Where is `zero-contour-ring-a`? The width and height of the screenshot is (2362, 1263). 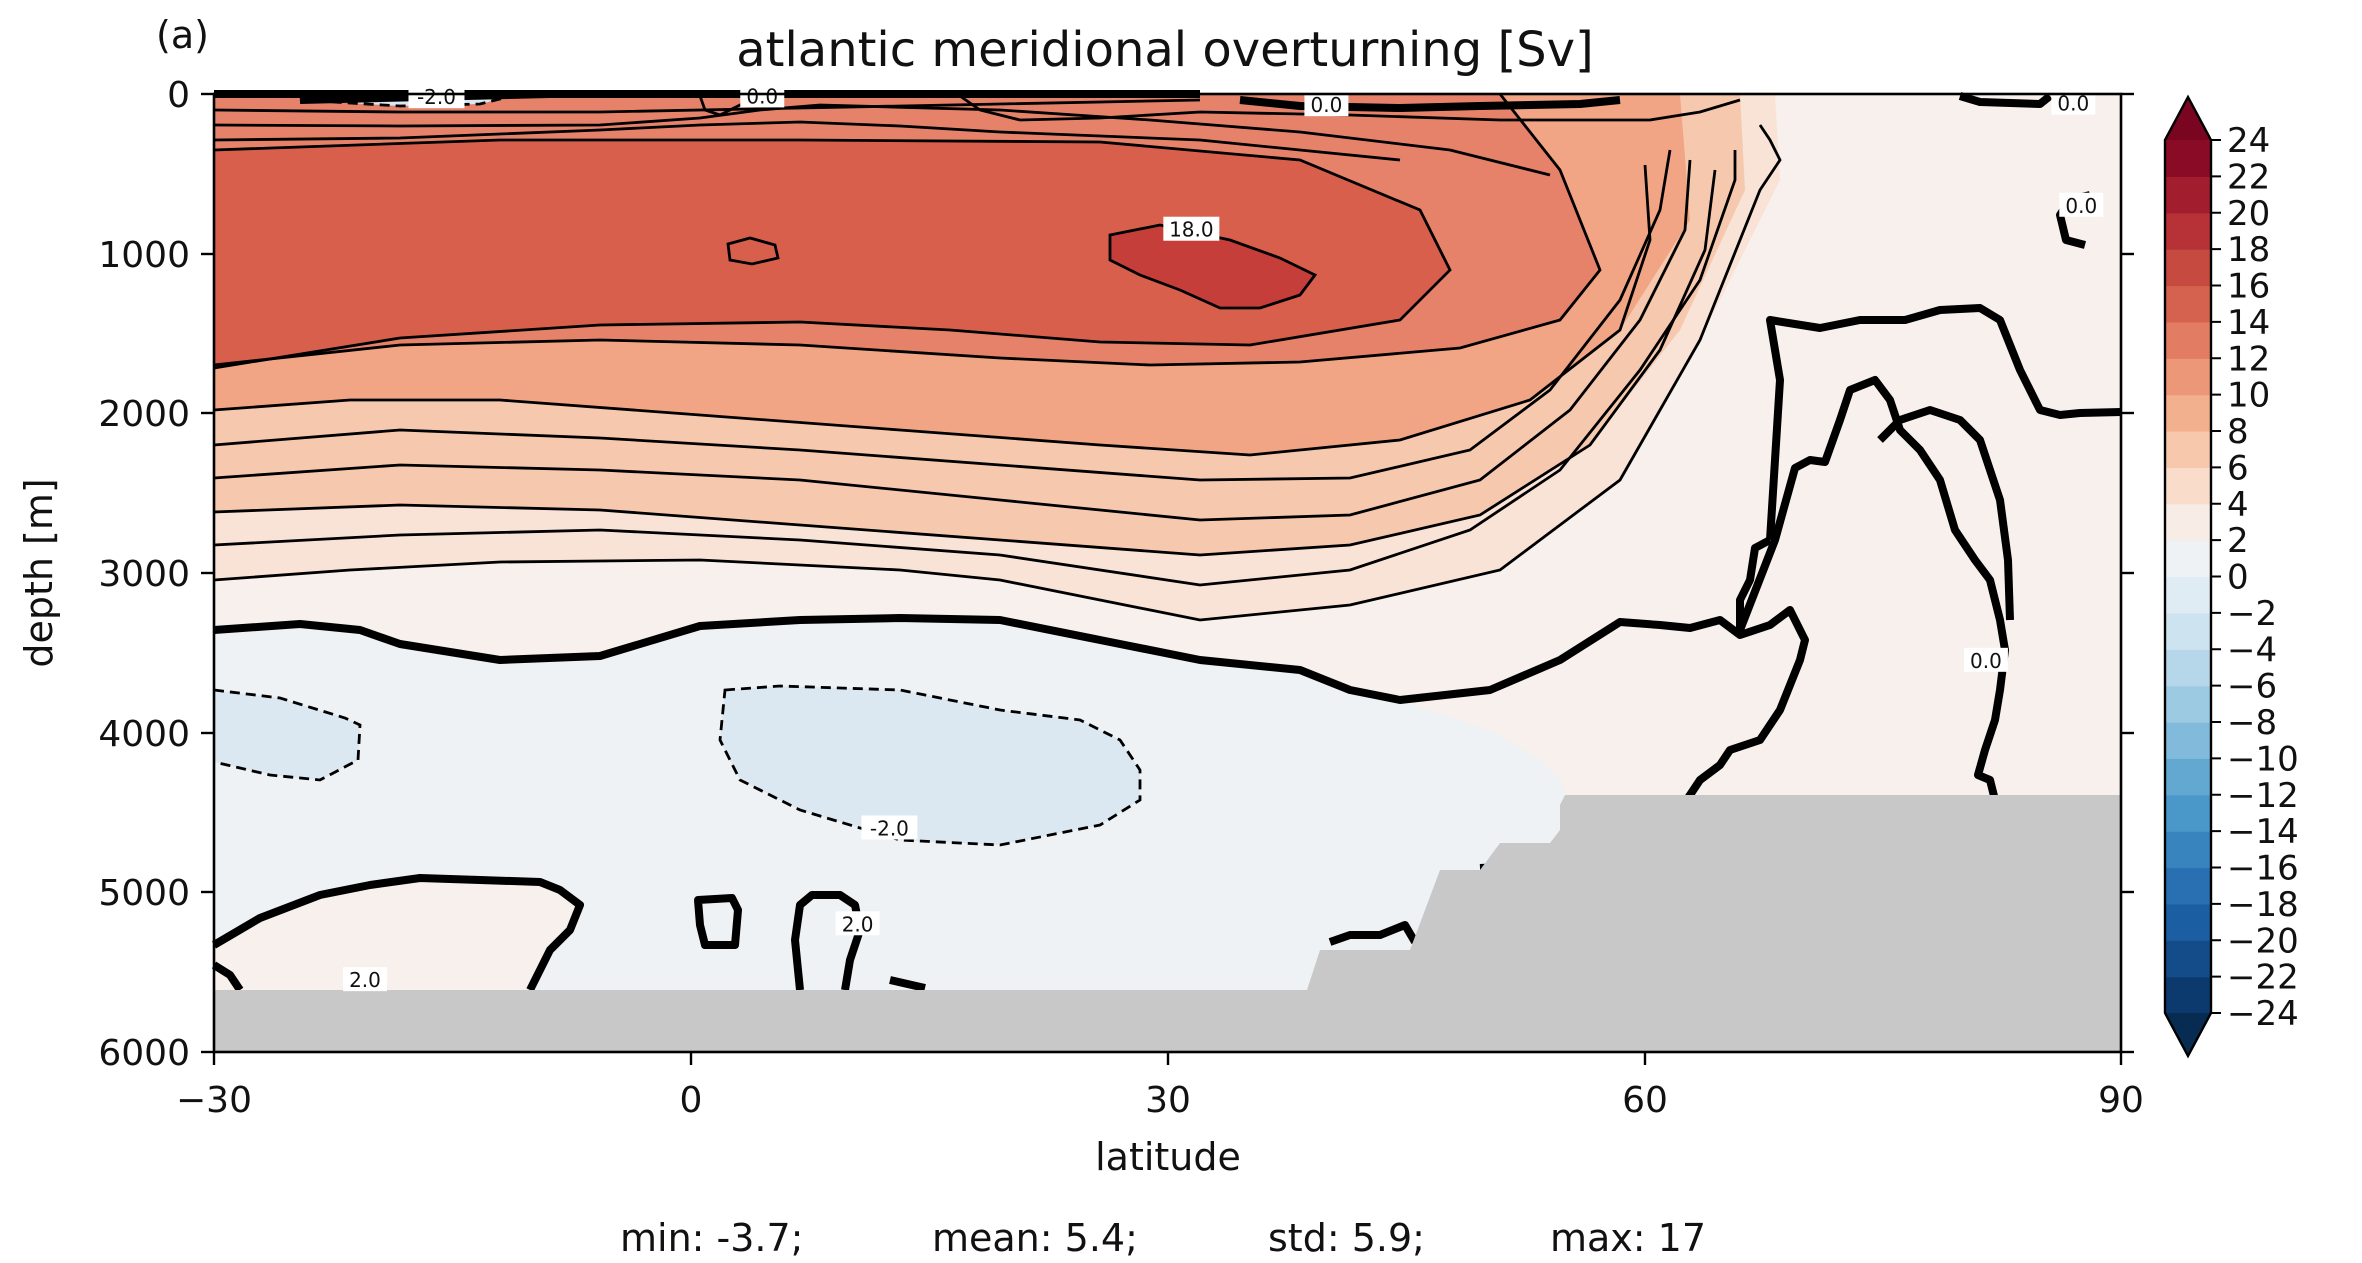
zero-contour-ring-a is located at coordinates (718, 921).